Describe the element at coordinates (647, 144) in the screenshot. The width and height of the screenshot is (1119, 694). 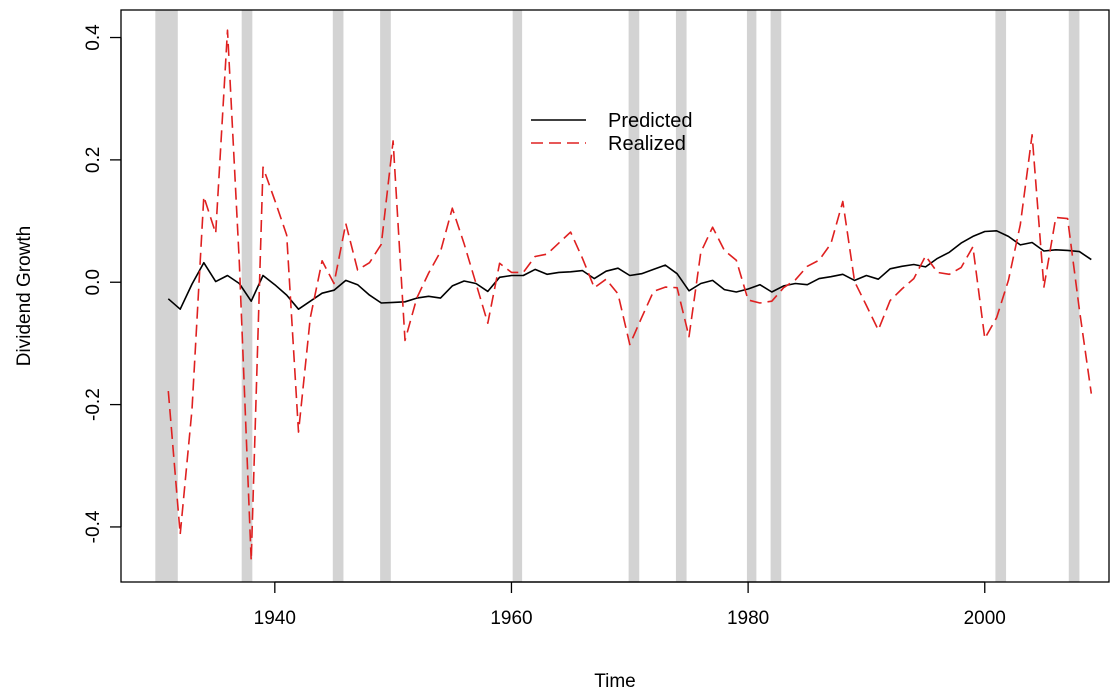
I see `legend-label-realized: Realized` at that location.